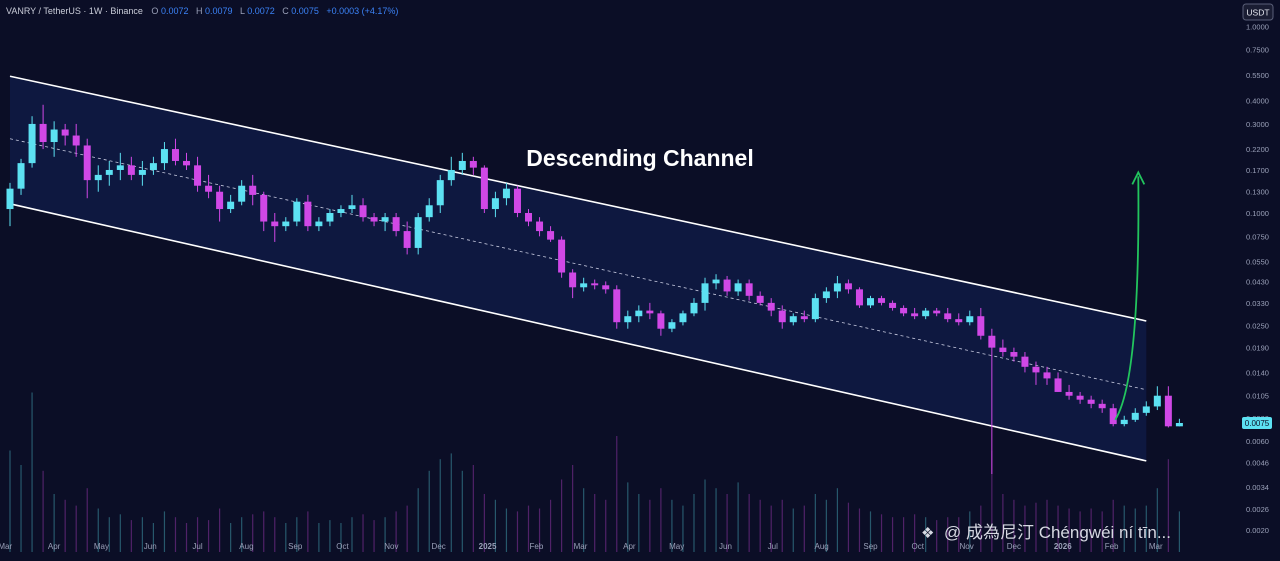 The height and width of the screenshot is (561, 1280). Describe the element at coordinates (1257, 50) in the screenshot. I see `price-tick-label: 0.7500` at that location.